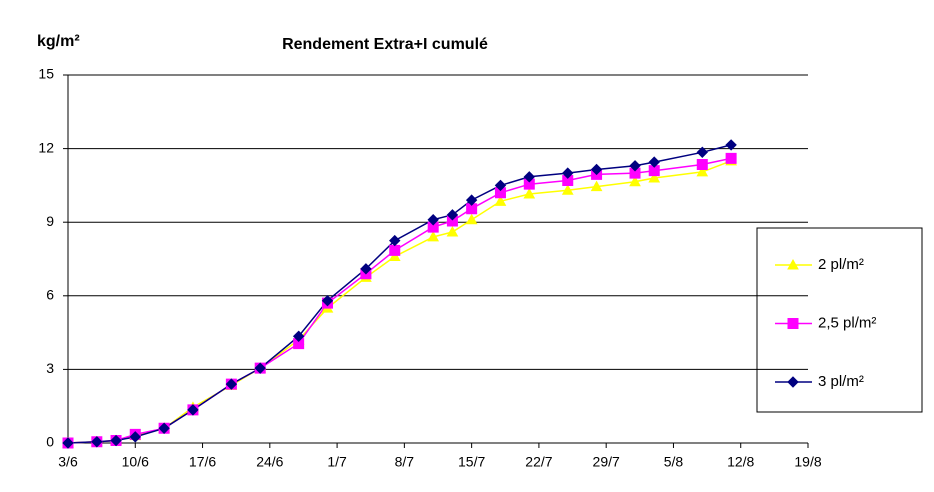 The width and height of the screenshot is (934, 492). I want to click on x-tick-label: 22/7, so click(538, 462).